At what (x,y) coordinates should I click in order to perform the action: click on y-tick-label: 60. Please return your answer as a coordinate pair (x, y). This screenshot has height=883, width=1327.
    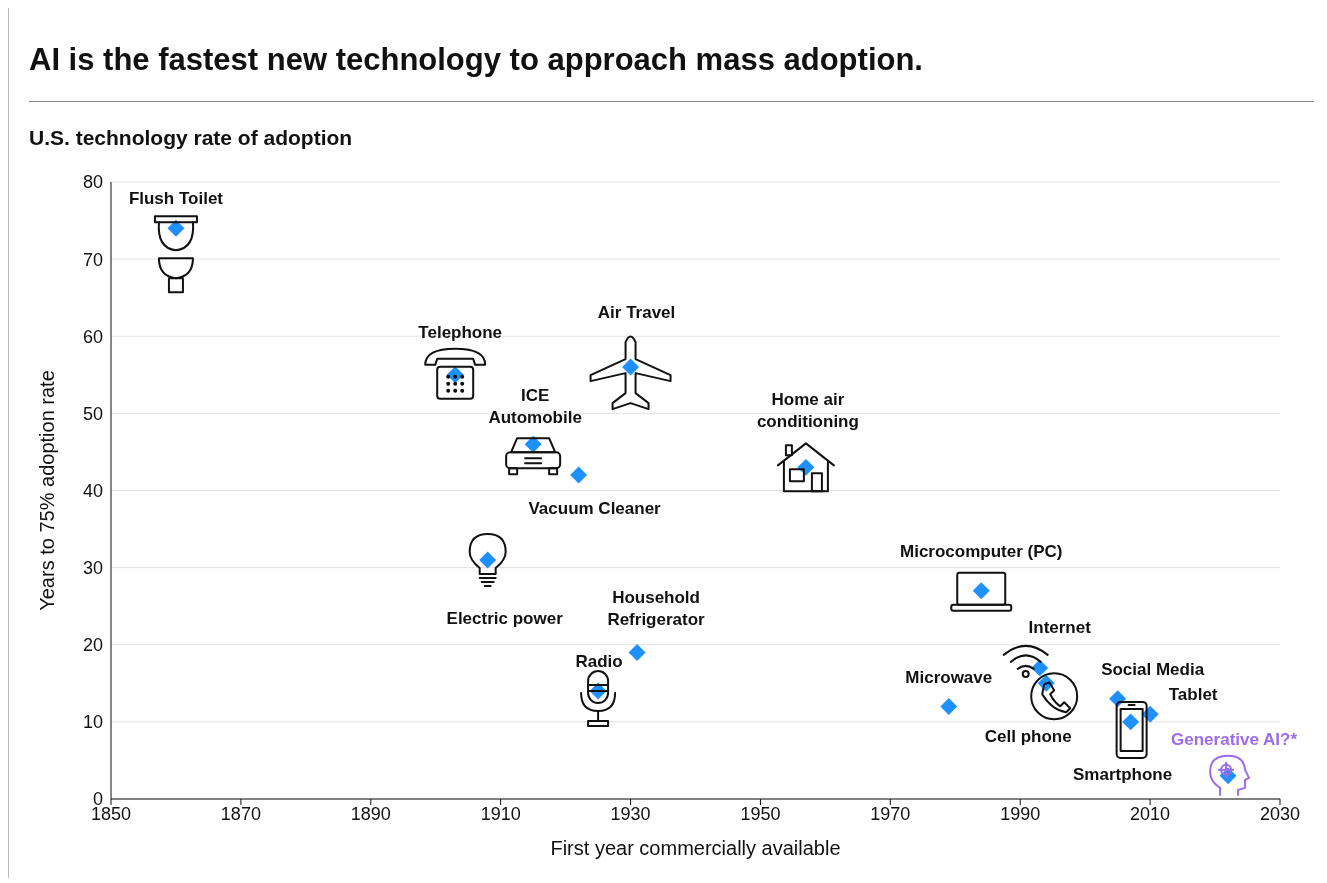
    Looking at the image, I should click on (92, 336).